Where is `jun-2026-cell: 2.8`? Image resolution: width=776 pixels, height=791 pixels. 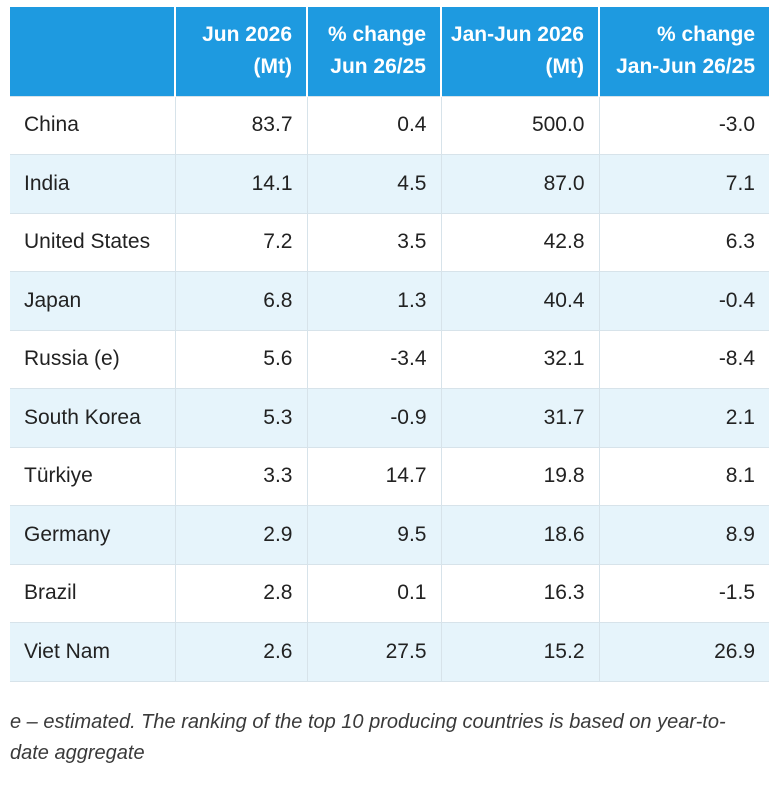
jun-2026-cell: 2.8 is located at coordinates (241, 593).